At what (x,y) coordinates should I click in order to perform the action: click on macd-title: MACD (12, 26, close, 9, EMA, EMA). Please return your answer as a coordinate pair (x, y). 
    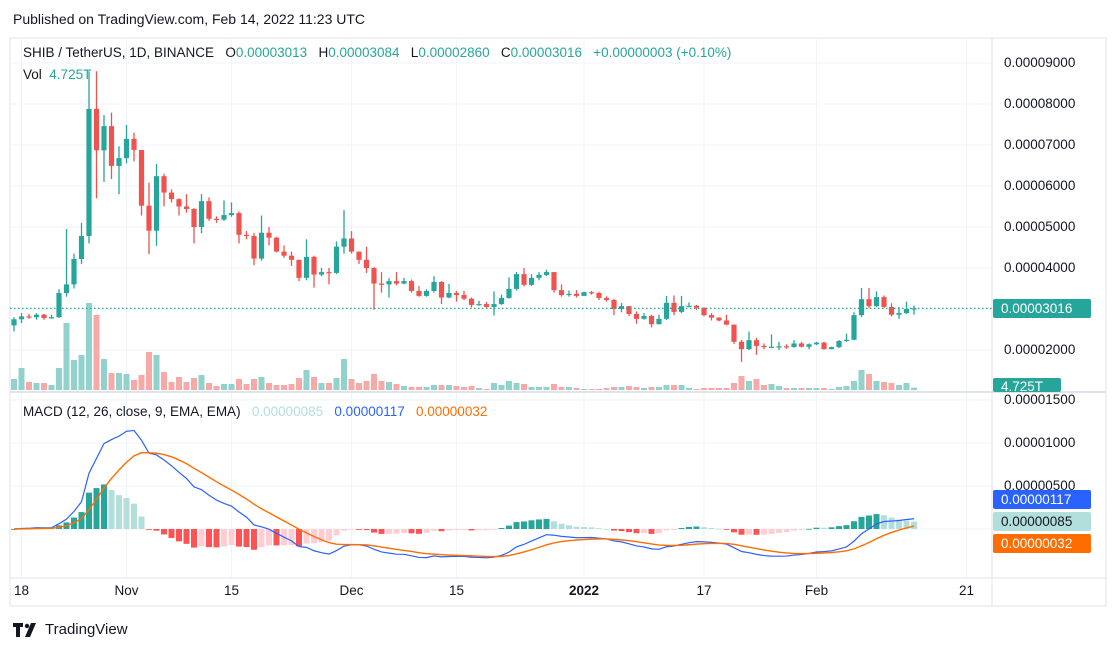
    Looking at the image, I should click on (132, 411).